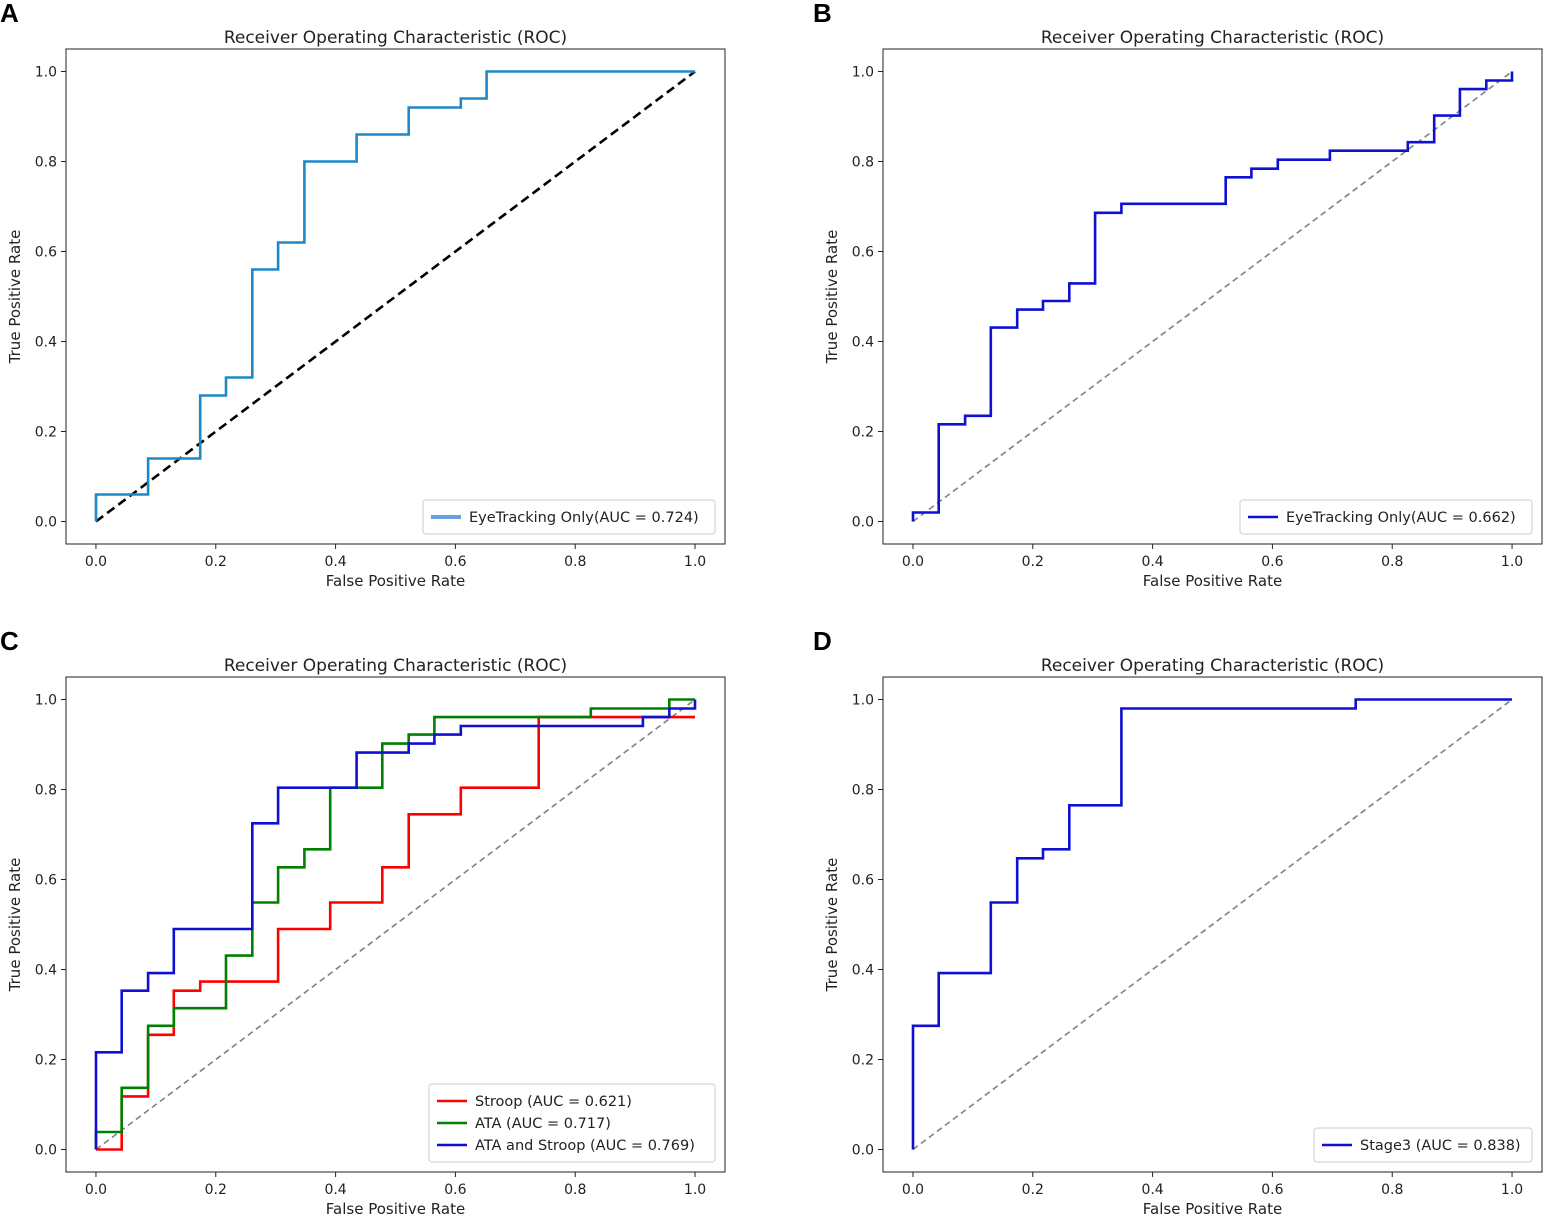  What do you see at coordinates (1440, 1146) in the screenshot?
I see `legend-label: Stage3 (AUC = 0.838)` at bounding box center [1440, 1146].